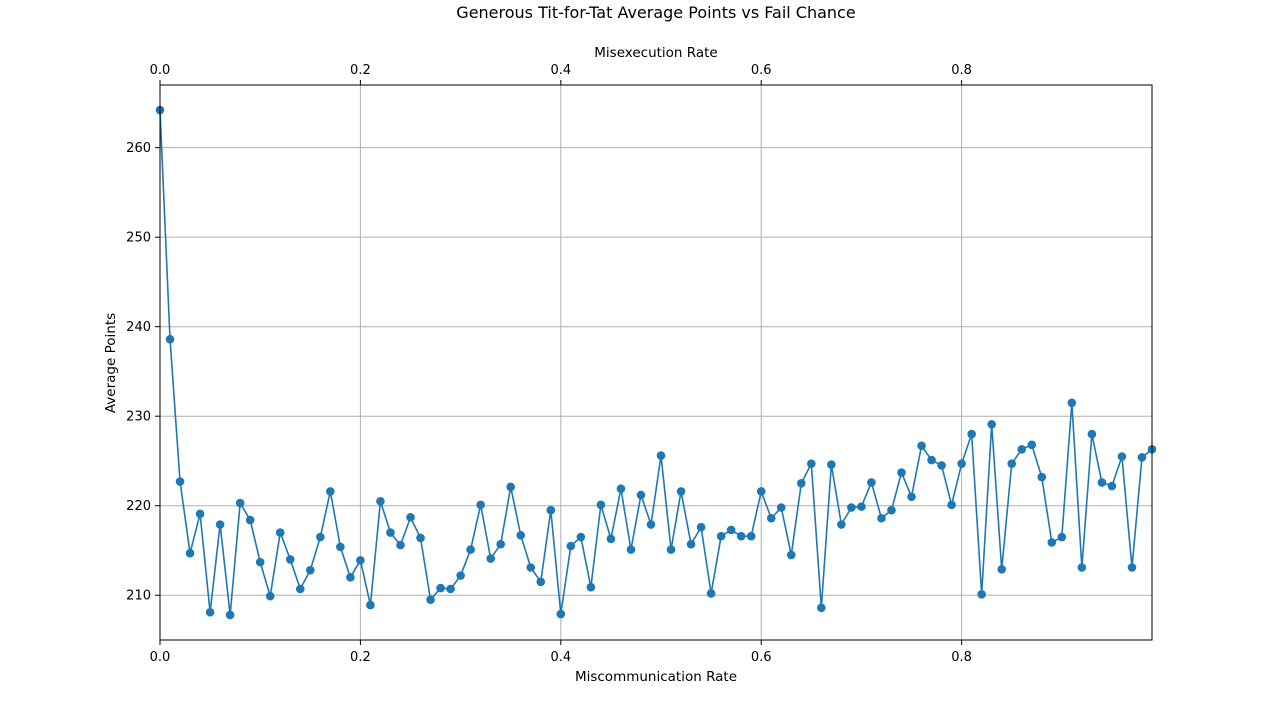 The height and width of the screenshot is (719, 1280). What do you see at coordinates (961, 70) in the screenshot?
I see `top-x-tick-label: 0.8` at bounding box center [961, 70].